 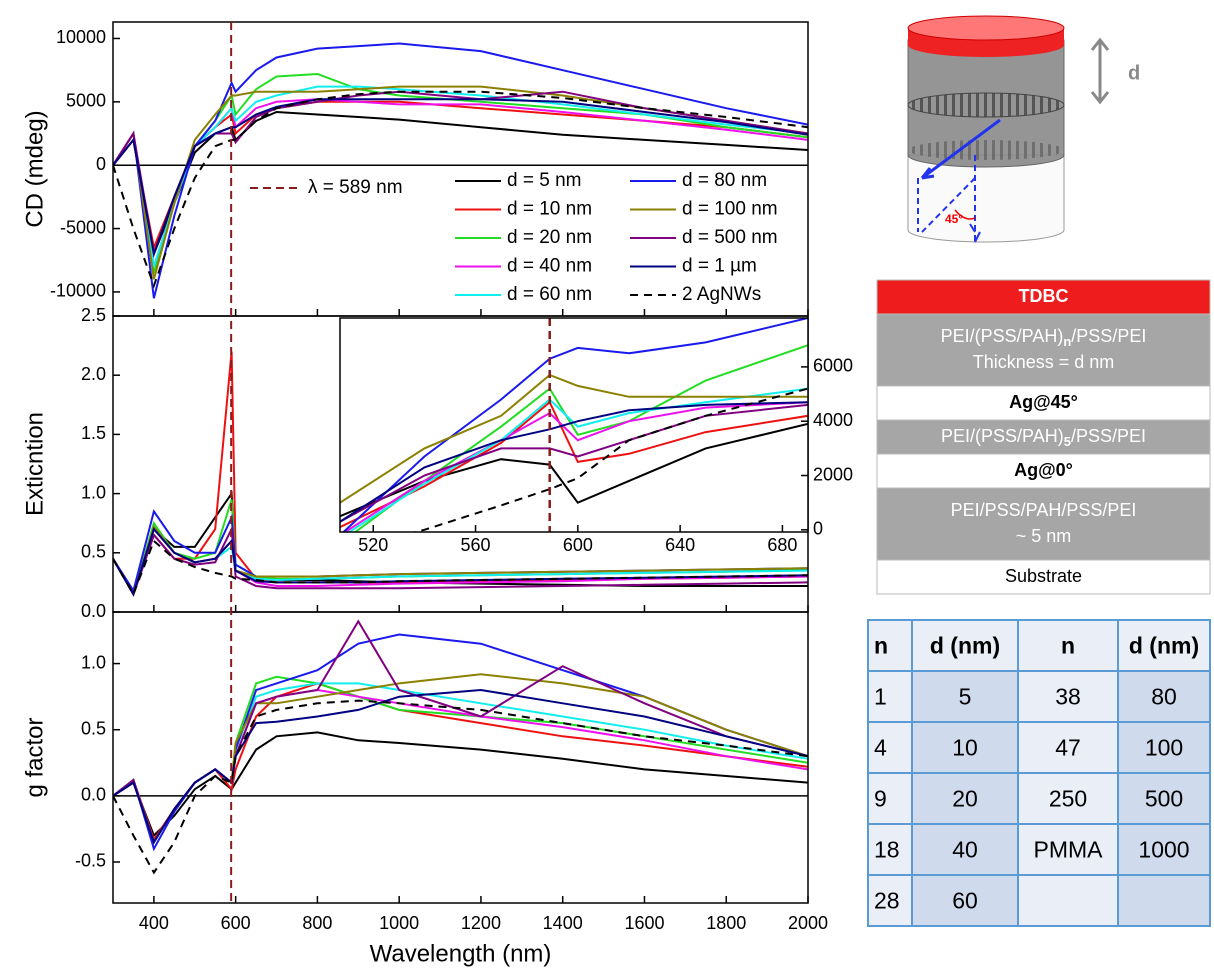 What do you see at coordinates (1164, 799) in the screenshot?
I see `table-text: 500` at bounding box center [1164, 799].